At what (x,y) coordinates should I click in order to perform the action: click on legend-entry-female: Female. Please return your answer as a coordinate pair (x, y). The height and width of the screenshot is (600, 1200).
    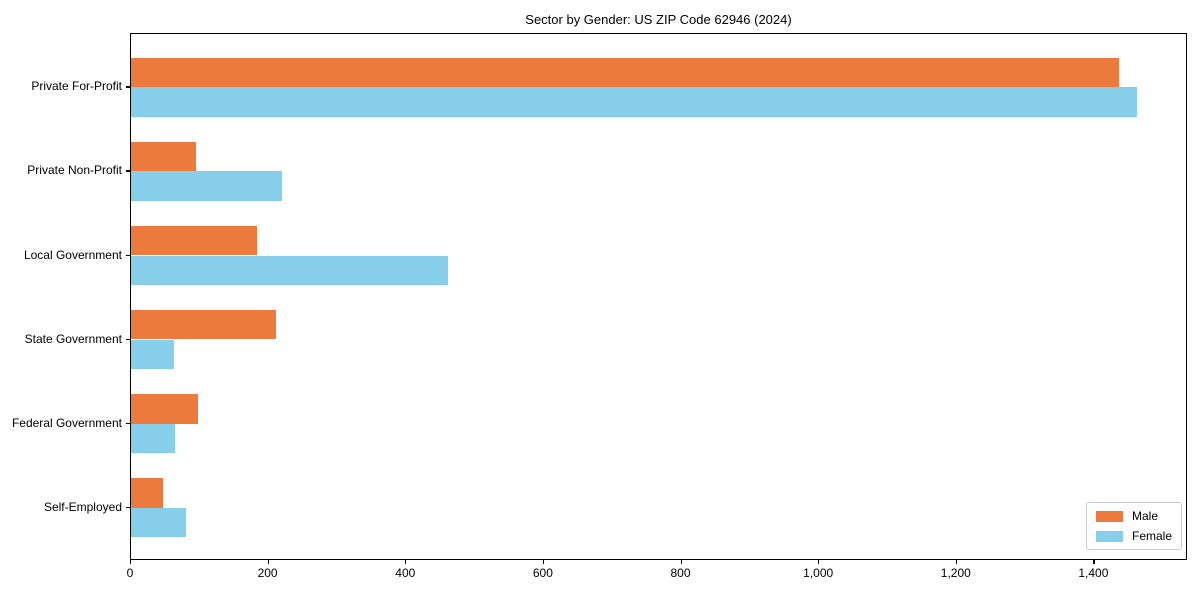
    Looking at the image, I should click on (1133, 536).